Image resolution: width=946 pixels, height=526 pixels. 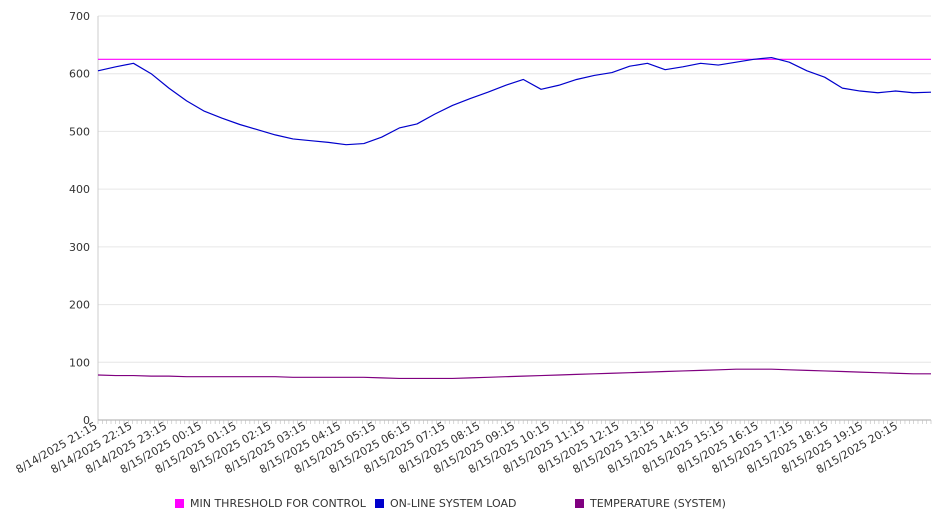 I want to click on y-tick-label-4: 400, so click(x=79, y=189).